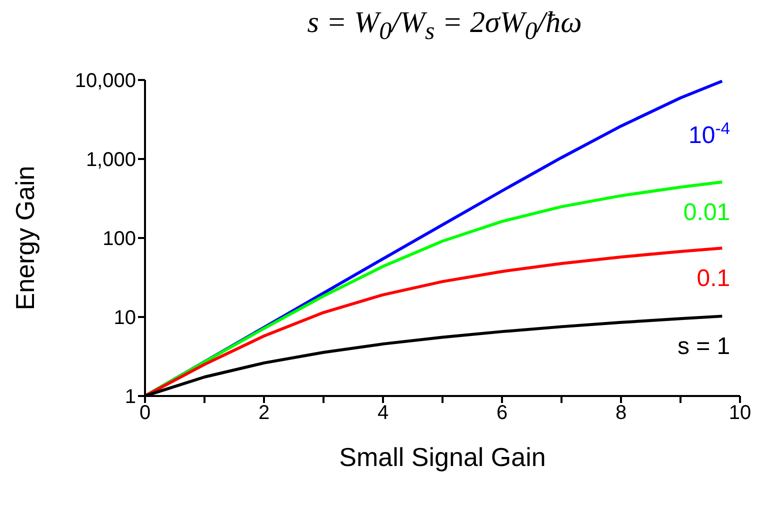 The width and height of the screenshot is (769, 506). I want to click on x-tick-label: 2, so click(264, 413).